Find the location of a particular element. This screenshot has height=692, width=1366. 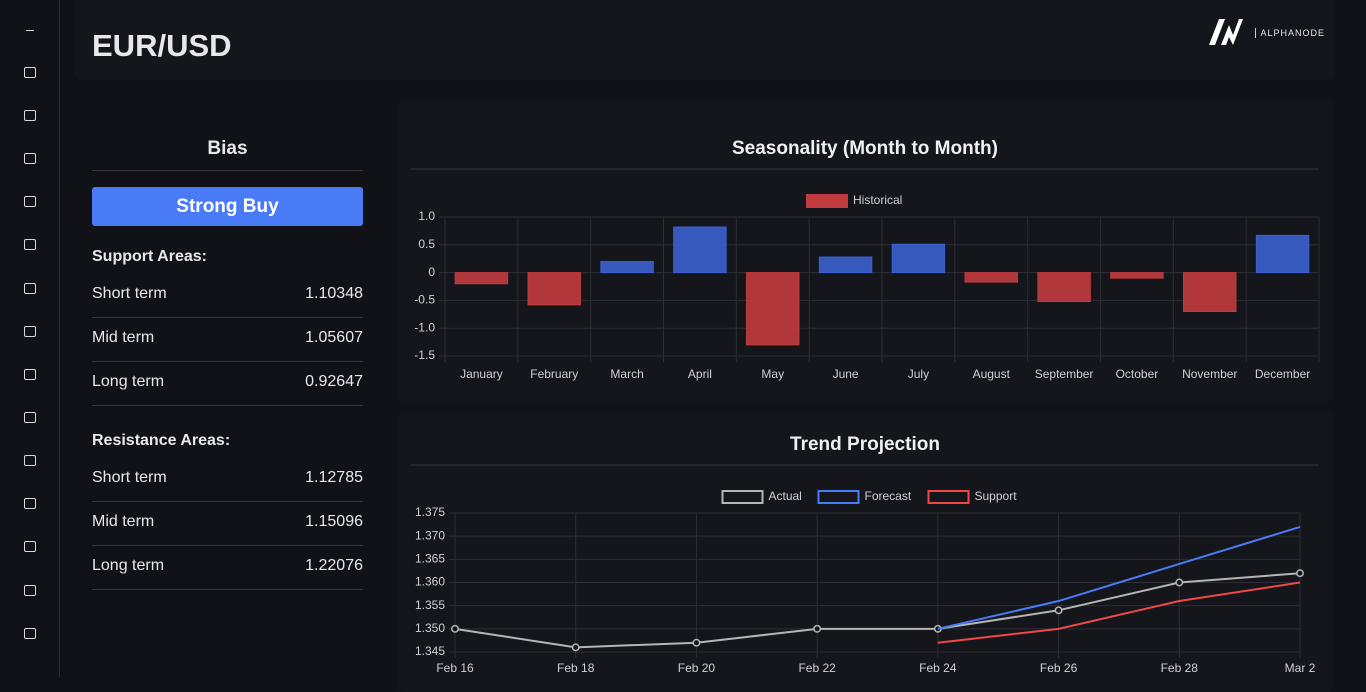

level-row: Long term 1.22076 is located at coordinates (227, 568).